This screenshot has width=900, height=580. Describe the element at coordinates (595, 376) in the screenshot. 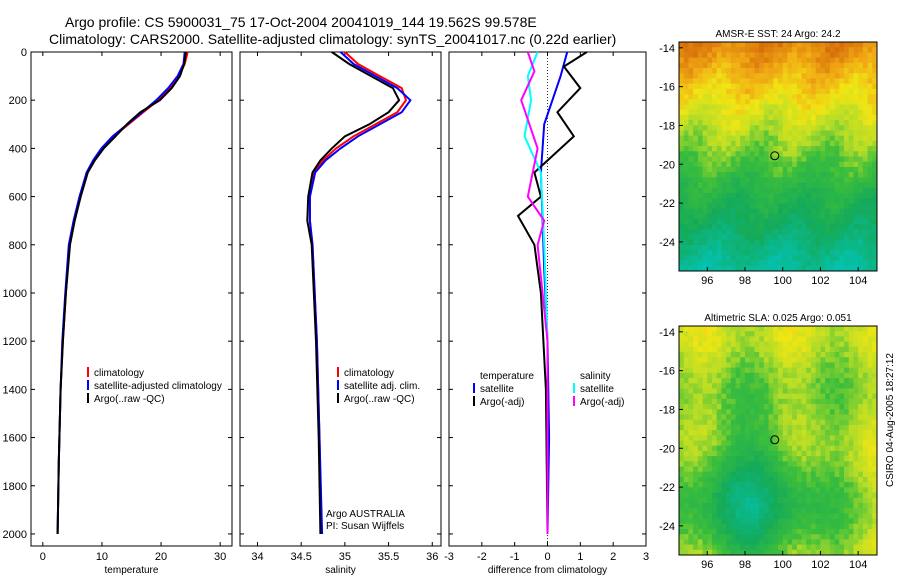

I see `legend-label: salinity` at that location.